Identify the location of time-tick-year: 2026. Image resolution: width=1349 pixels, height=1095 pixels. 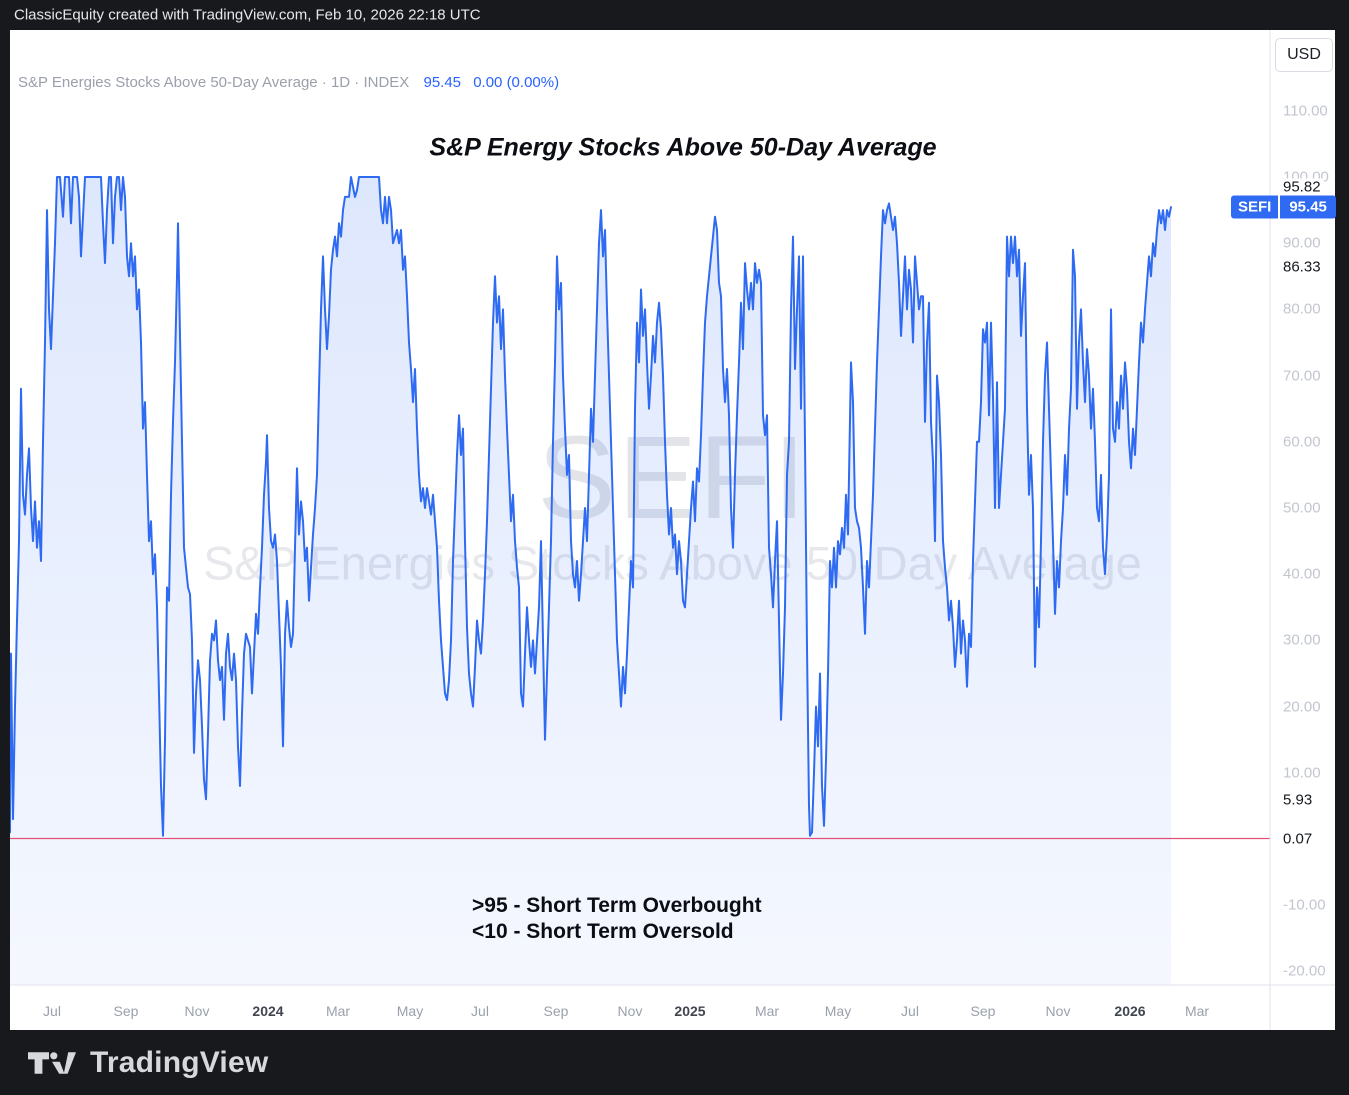
(1130, 1011).